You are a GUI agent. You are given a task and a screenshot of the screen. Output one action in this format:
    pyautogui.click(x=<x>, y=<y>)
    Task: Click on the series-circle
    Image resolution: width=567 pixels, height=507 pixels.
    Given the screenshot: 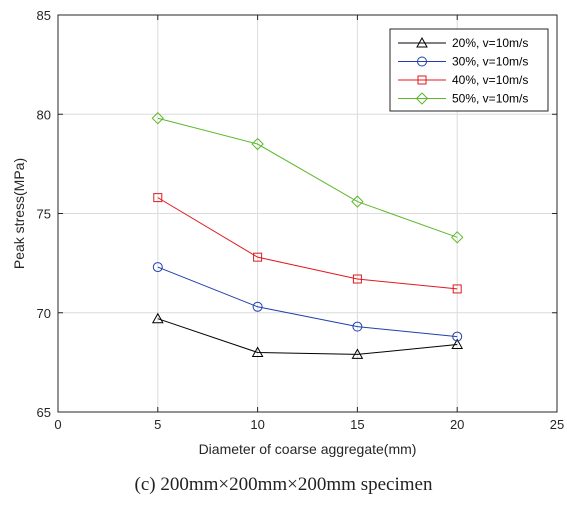 What is the action you would take?
    pyautogui.click(x=307, y=302)
    